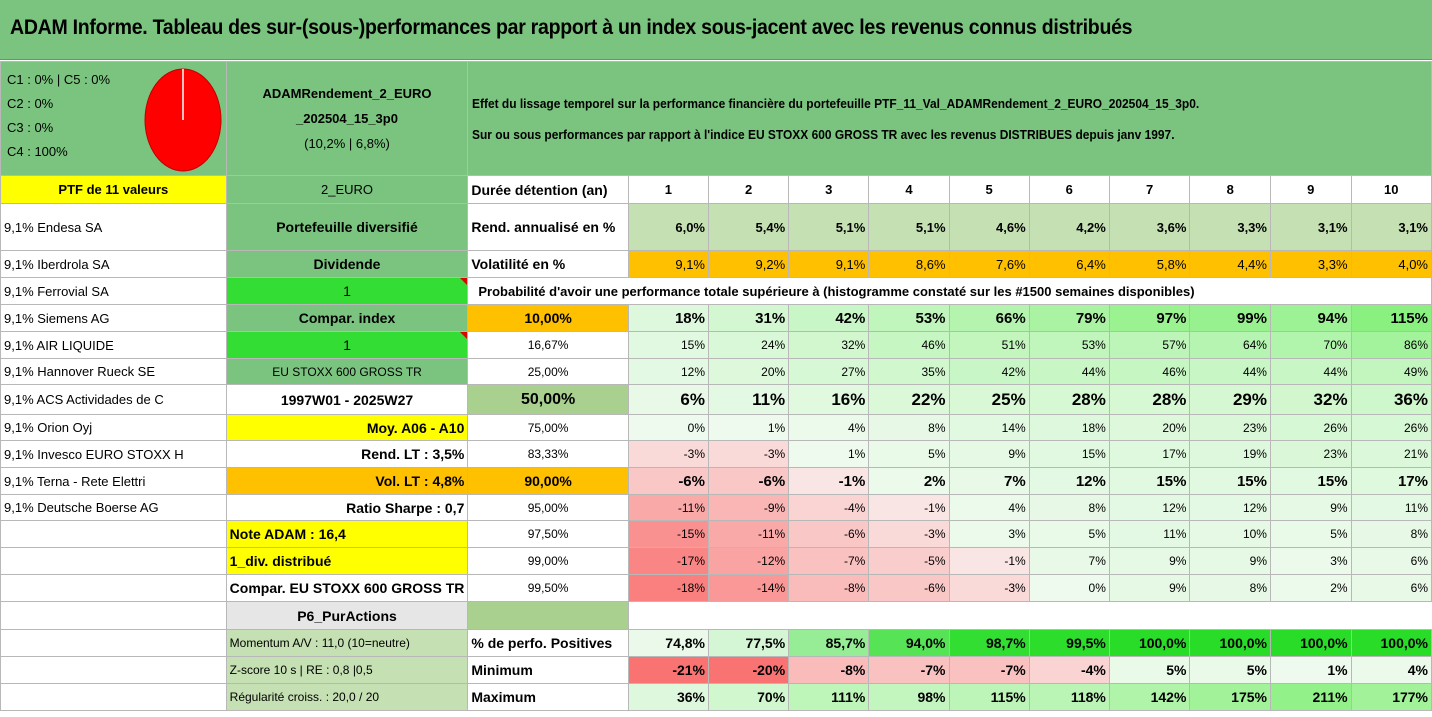 The image size is (1432, 717). What do you see at coordinates (1310, 588) in the screenshot?
I see `probability-value: 2%` at bounding box center [1310, 588].